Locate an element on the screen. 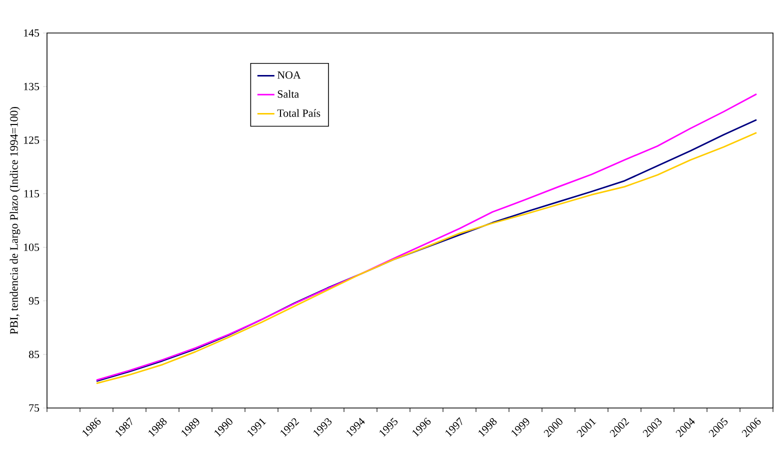 The image size is (779, 465). y-tick-label: 125 is located at coordinates (32, 140).